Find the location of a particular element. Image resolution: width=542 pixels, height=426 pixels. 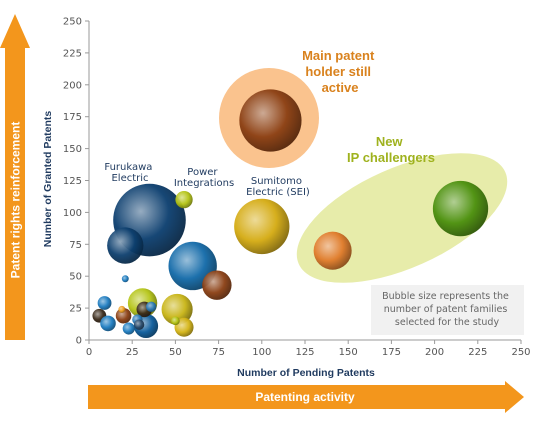

y-tick-label-10: 250 is located at coordinates (72, 22).